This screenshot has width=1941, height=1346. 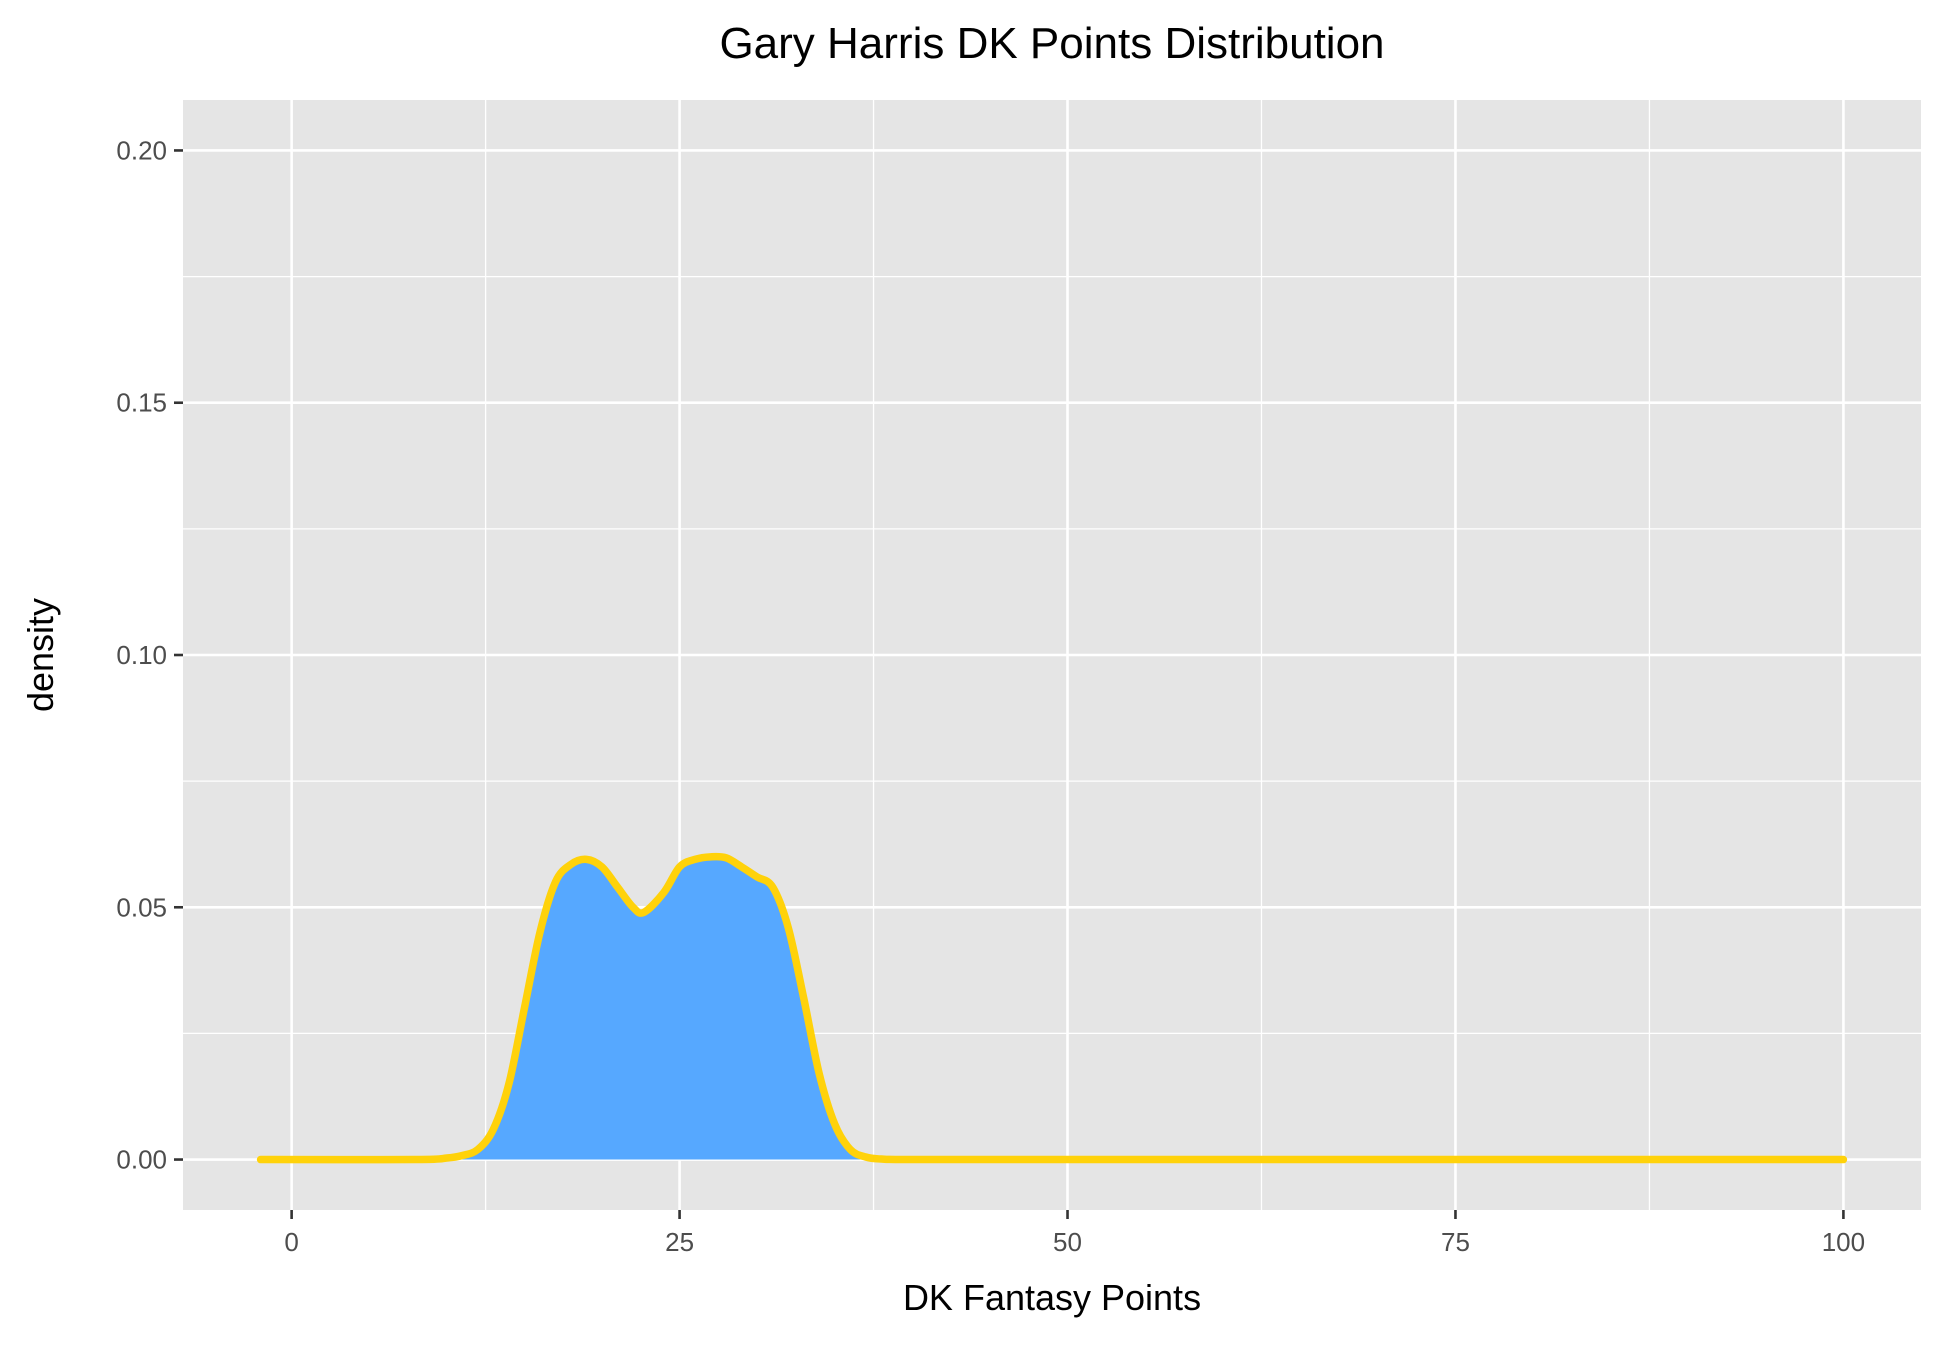 I want to click on y-axis: 0.00 0.05 0.10 0.15 0.20, so click(x=149, y=655).